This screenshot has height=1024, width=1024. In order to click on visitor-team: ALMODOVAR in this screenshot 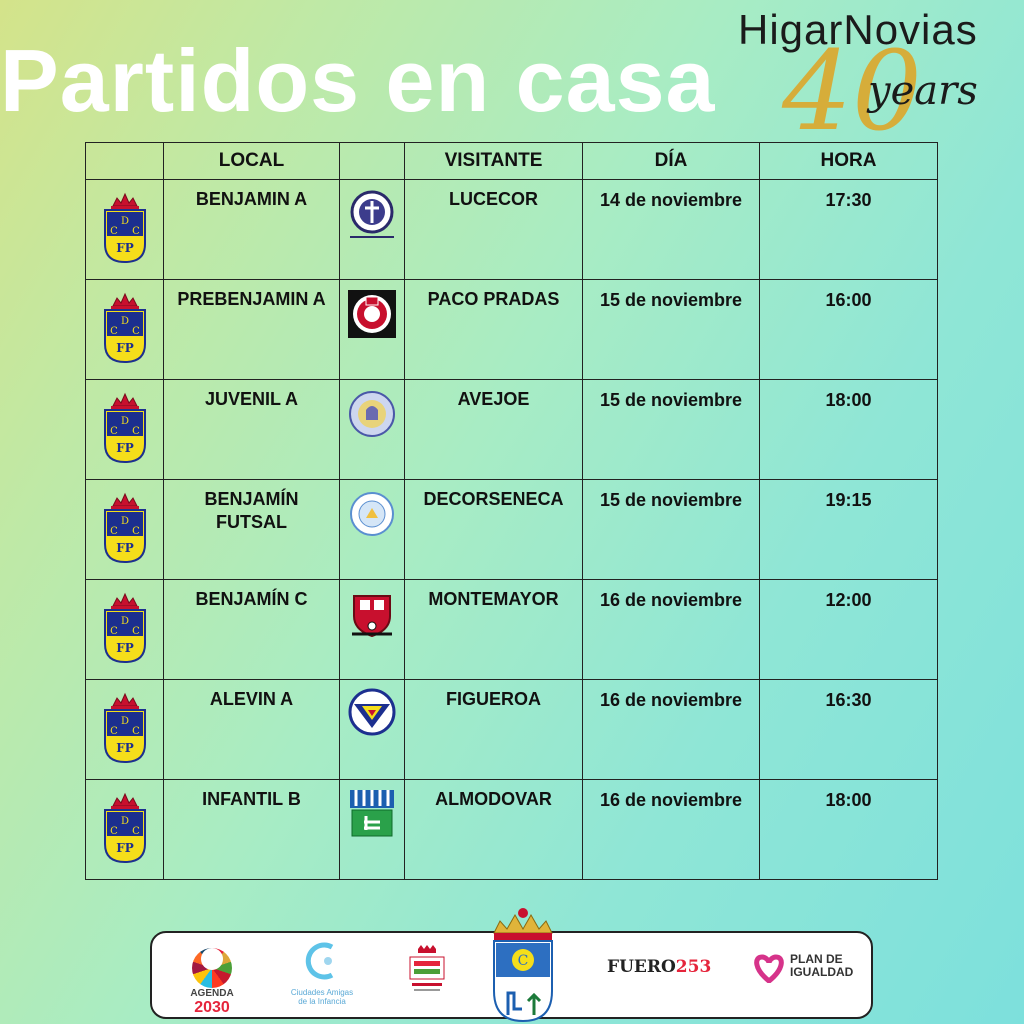, I will do `click(493, 829)`.